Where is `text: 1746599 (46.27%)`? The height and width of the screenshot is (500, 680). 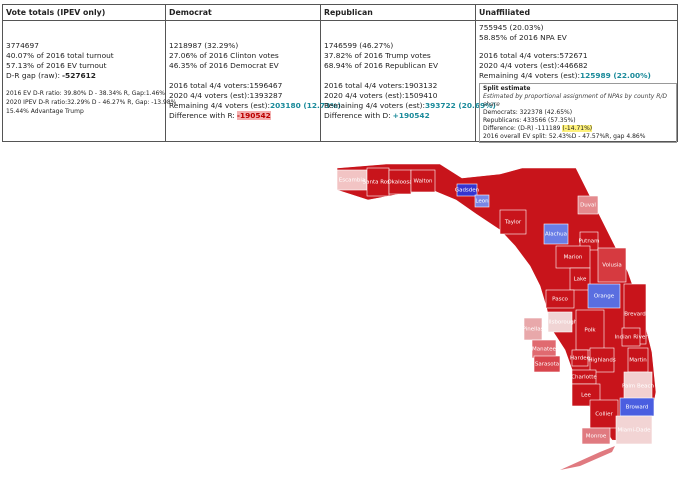
text: 1746599 (46.27%) is located at coordinates (359, 45).